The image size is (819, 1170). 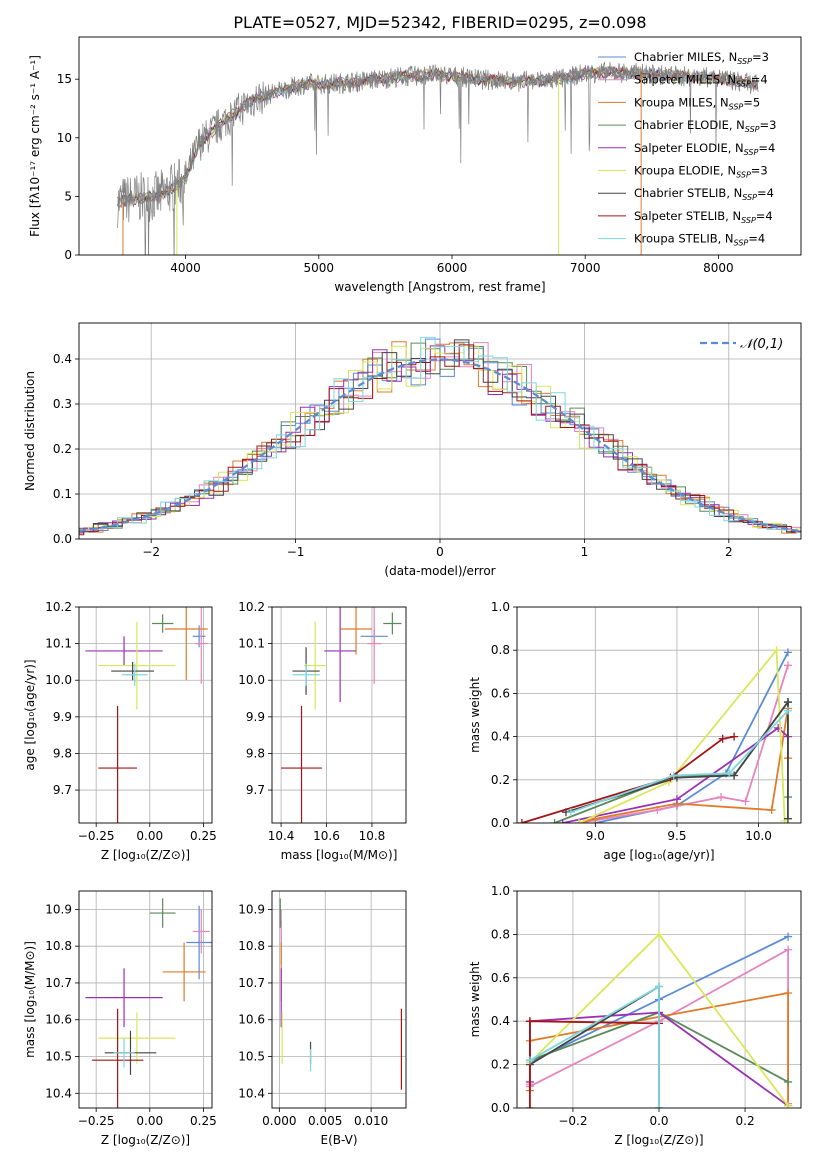 What do you see at coordinates (35, 146) in the screenshot?
I see `y-axis-label: Flux [fλ10⁻¹⁷ erg cm⁻² s⁻¹ A⁻¹]` at bounding box center [35, 146].